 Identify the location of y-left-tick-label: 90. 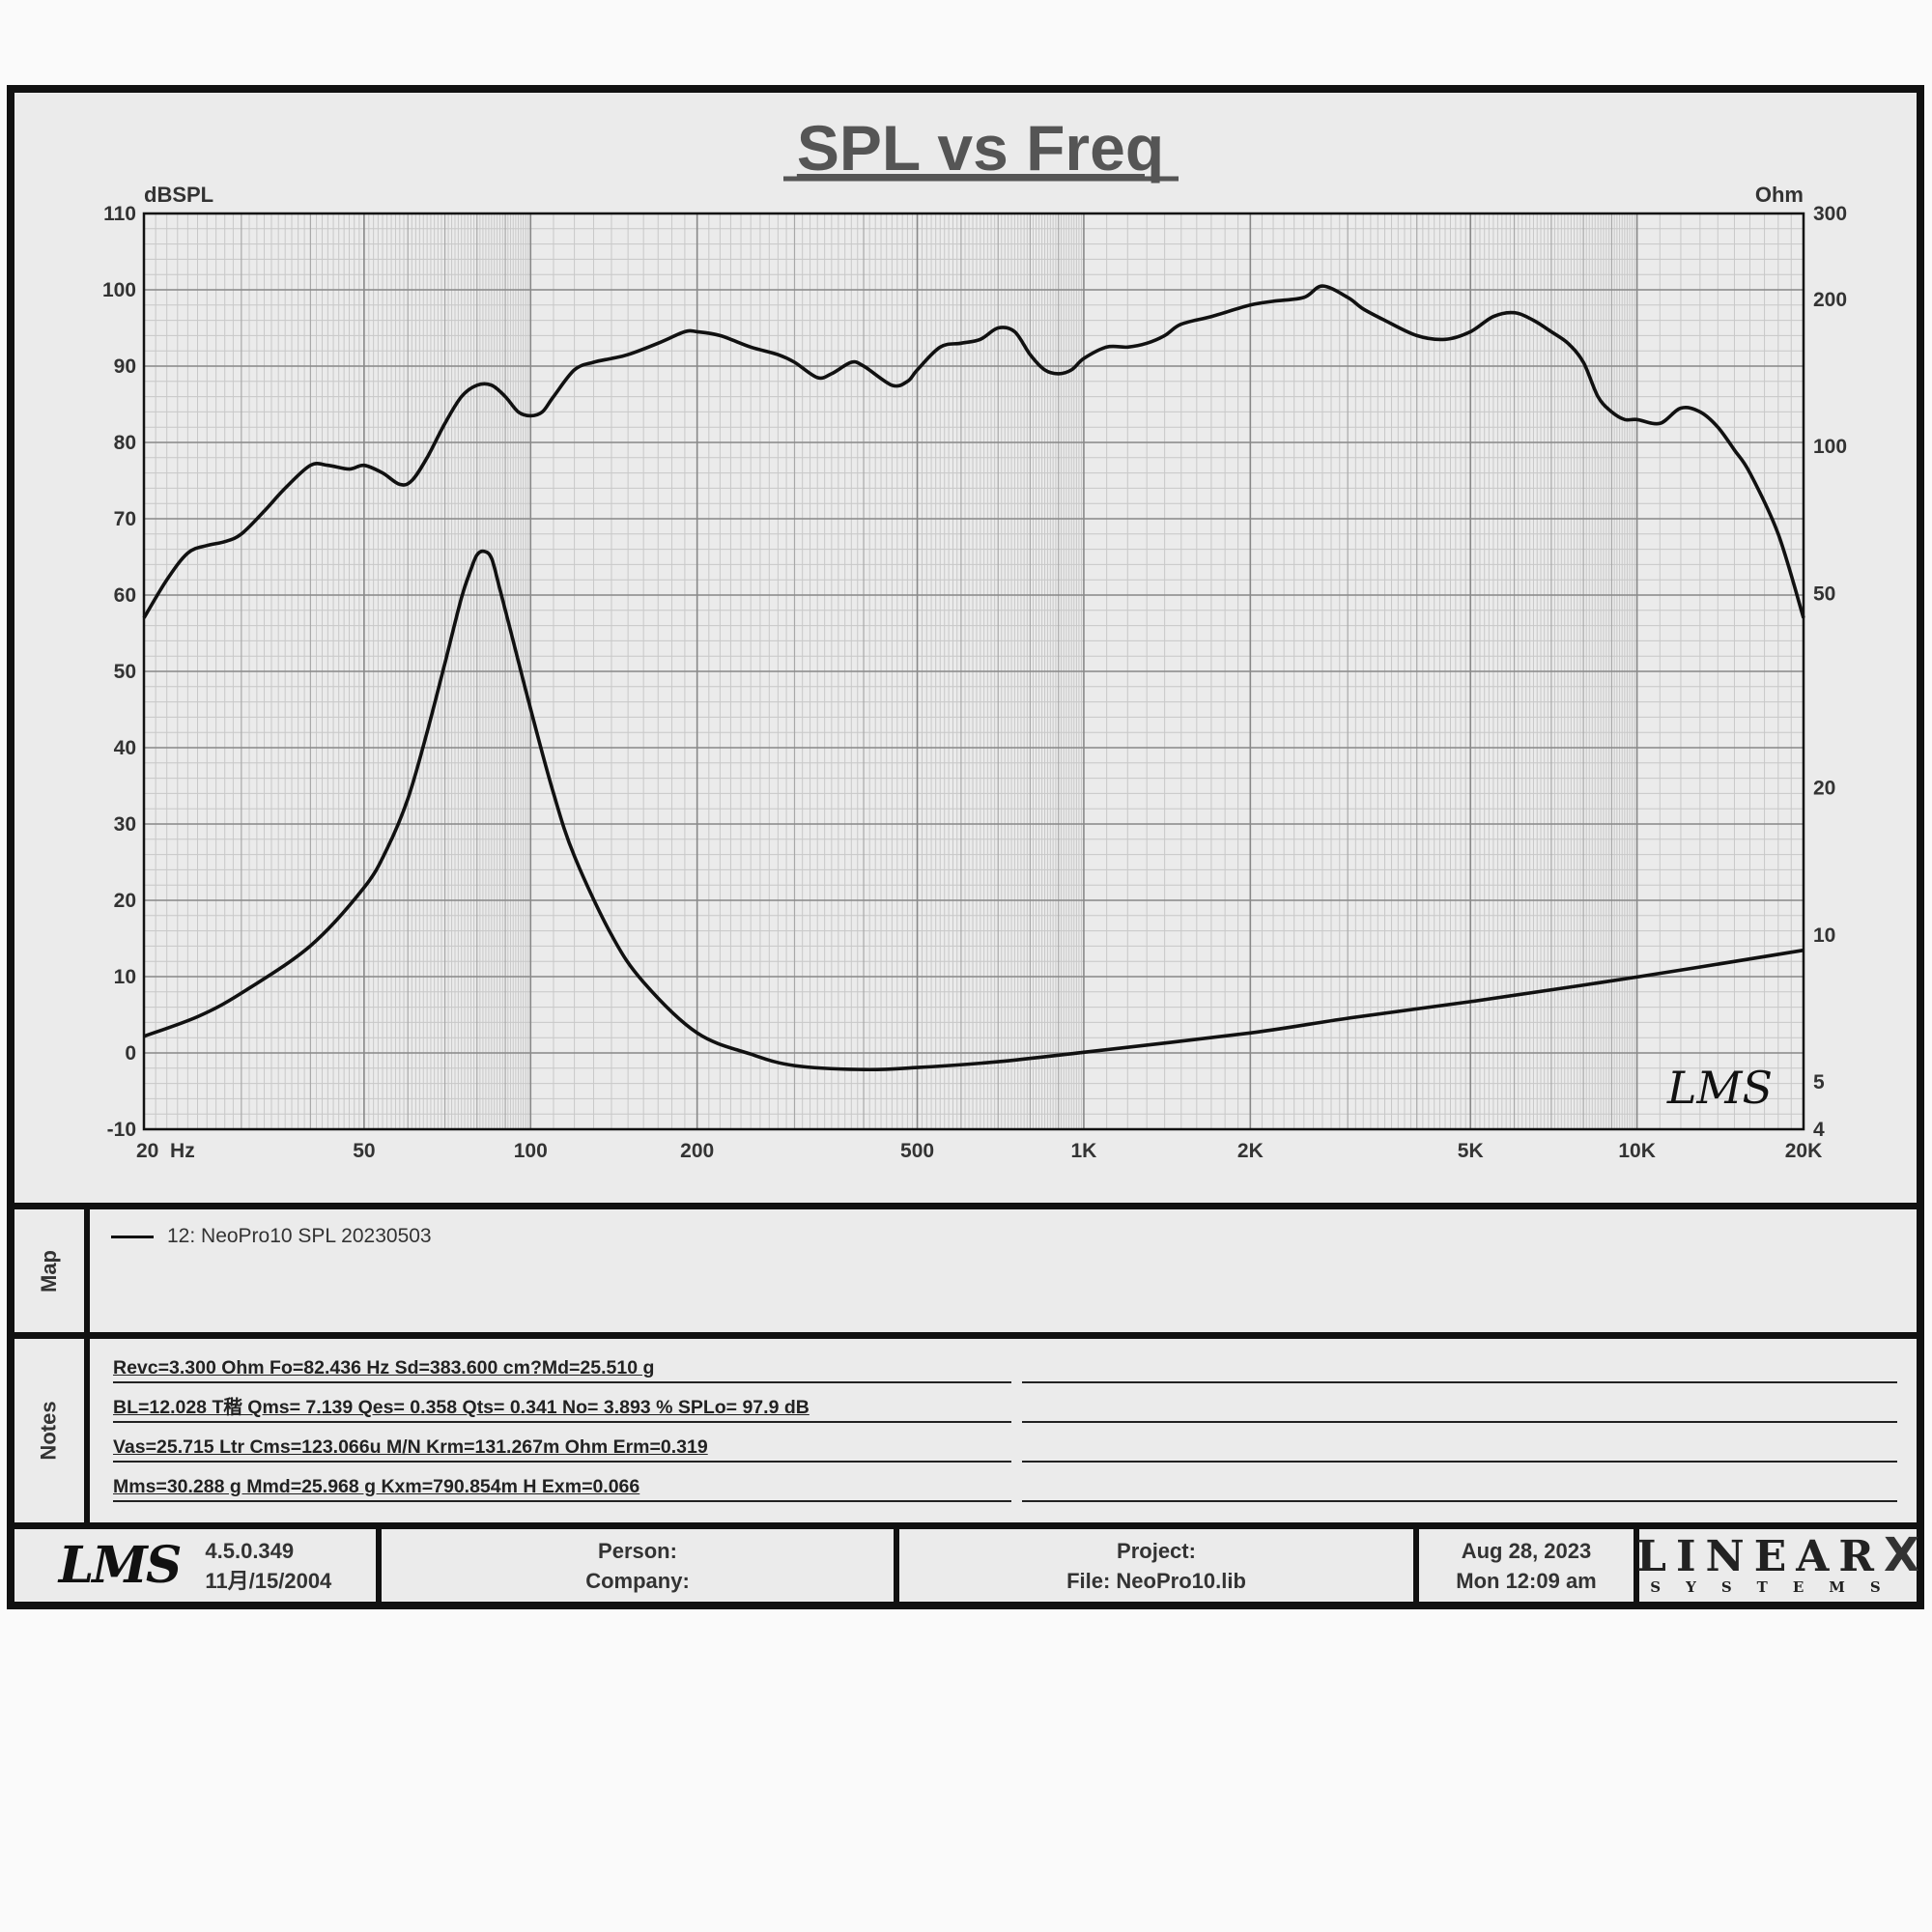
(125, 366).